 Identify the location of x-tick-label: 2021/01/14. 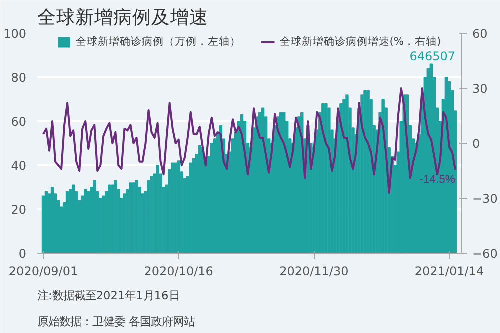
(449, 271).